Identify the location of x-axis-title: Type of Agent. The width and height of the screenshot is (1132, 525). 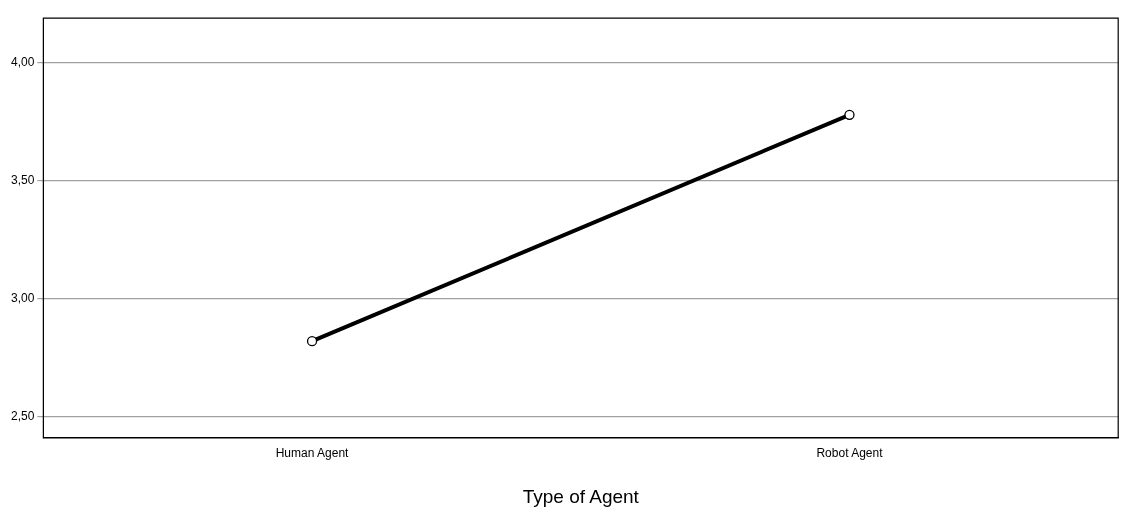
(581, 496).